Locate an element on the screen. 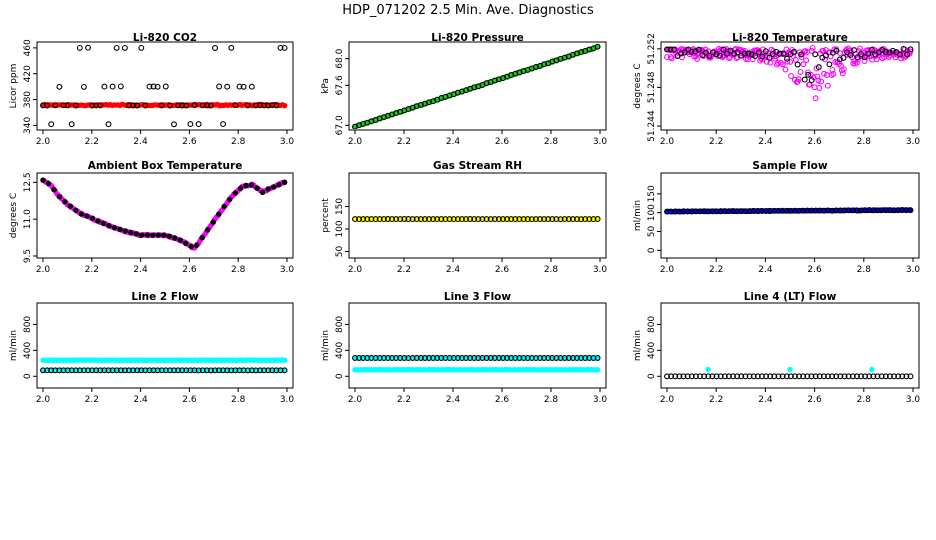  x-tick-label: 2.2 is located at coordinates (92, 270).